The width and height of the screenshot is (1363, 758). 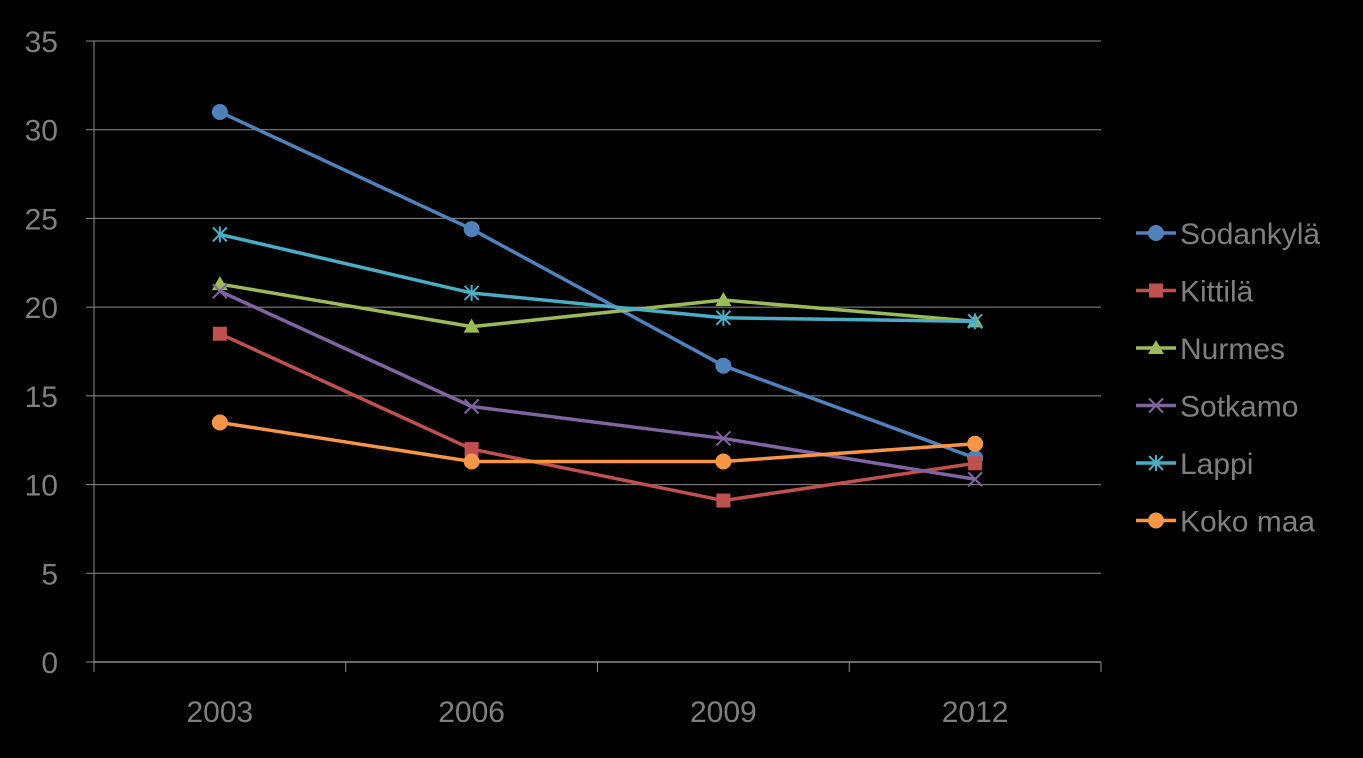 What do you see at coordinates (49, 663) in the screenshot?
I see `y-tick-label: 0` at bounding box center [49, 663].